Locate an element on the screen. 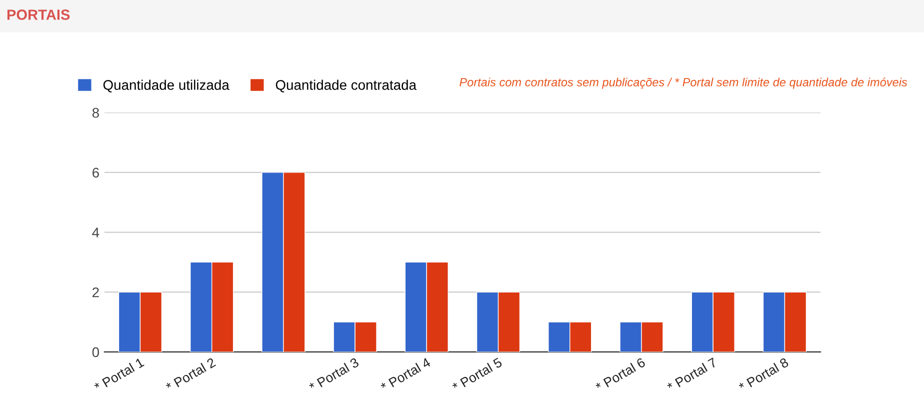 The width and height of the screenshot is (924, 420). chart-title: PORTAIS is located at coordinates (38, 15).